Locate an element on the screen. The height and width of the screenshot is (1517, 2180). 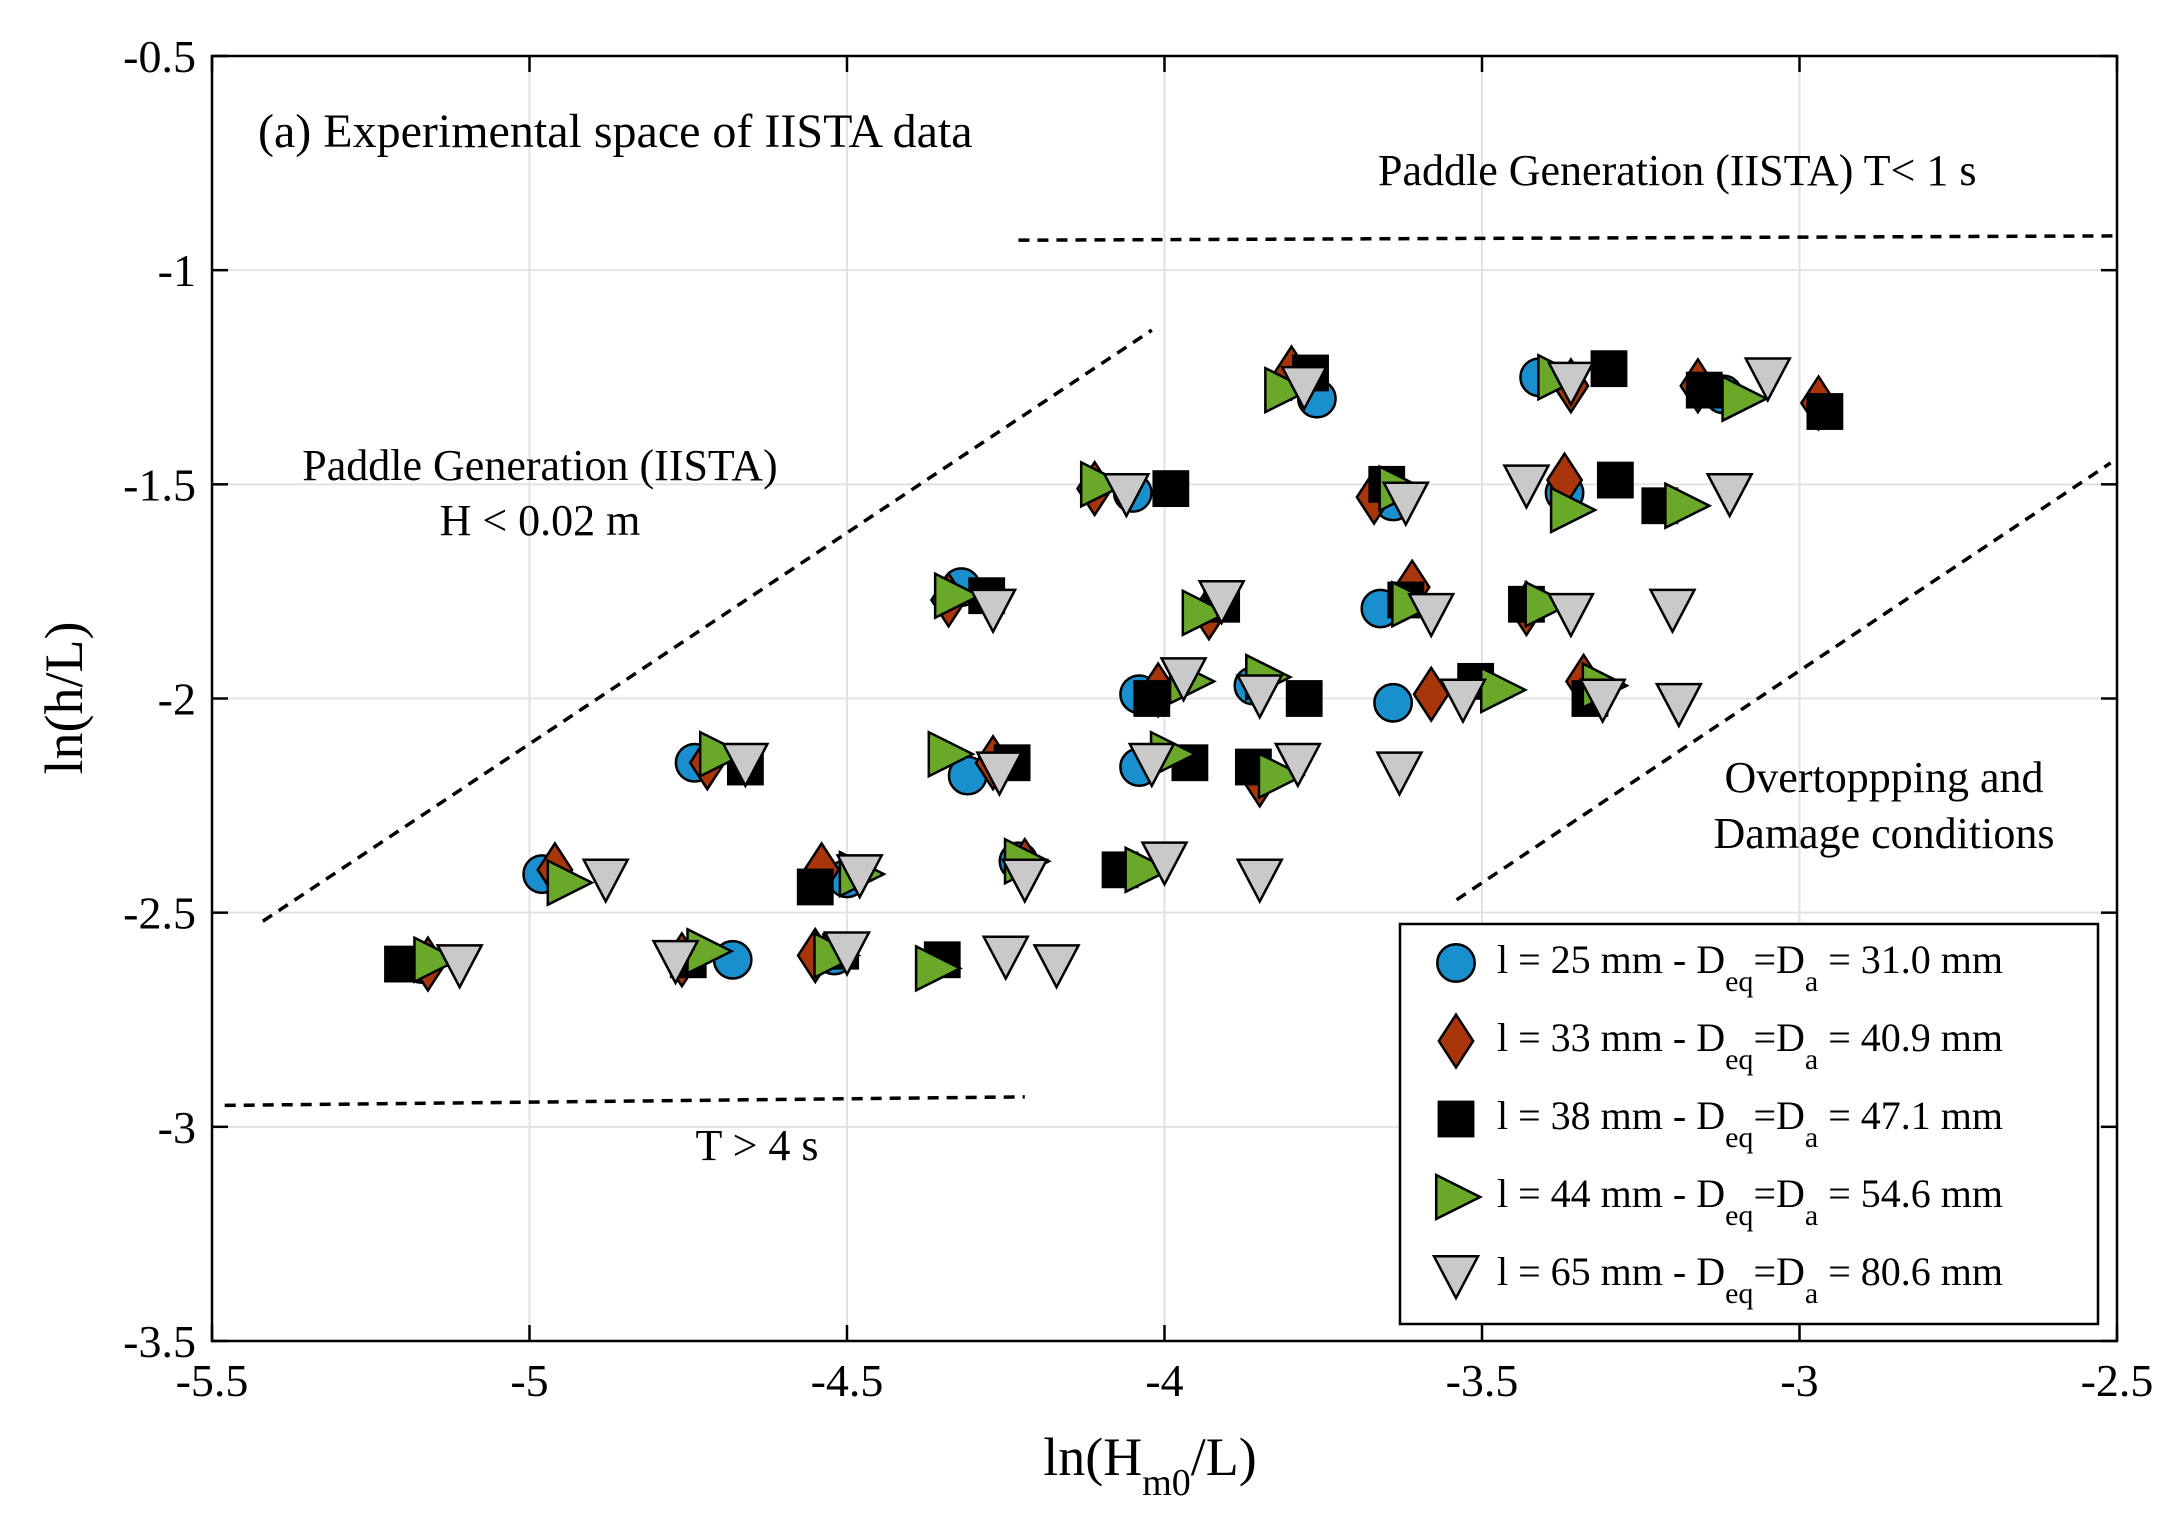
legend-marker-square is located at coordinates (1456, 1119).